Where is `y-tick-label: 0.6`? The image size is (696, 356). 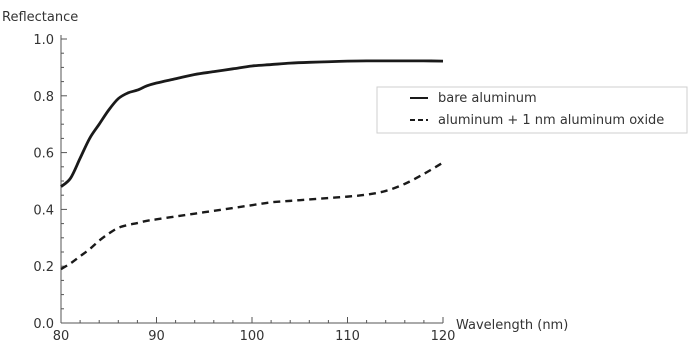
y-tick-label: 0.6 is located at coordinates (43, 154).